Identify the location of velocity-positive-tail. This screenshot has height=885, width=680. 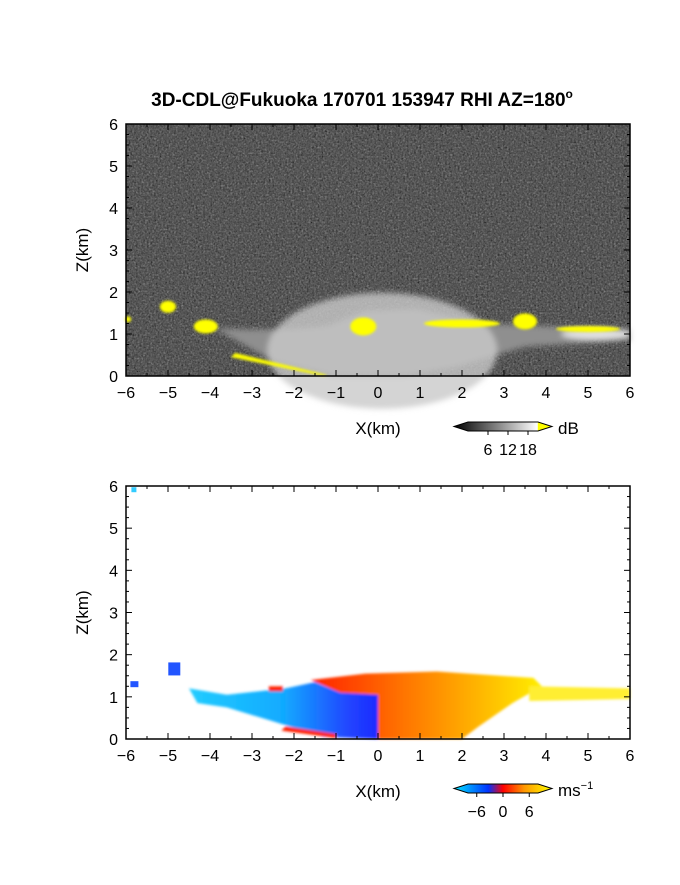
(579, 694).